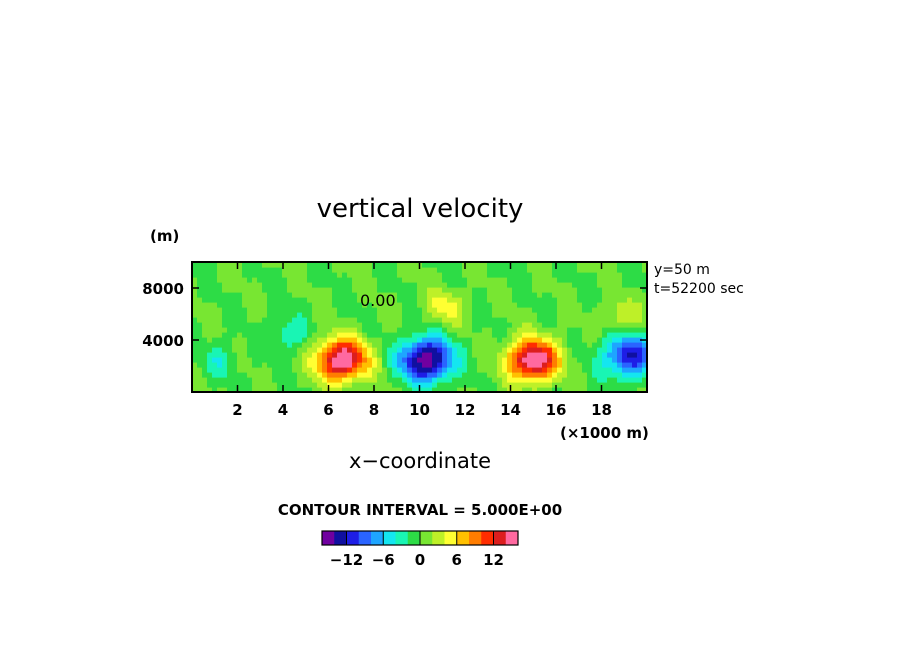  I want to click on colorbar-tick-label: −6, so click(383, 560).